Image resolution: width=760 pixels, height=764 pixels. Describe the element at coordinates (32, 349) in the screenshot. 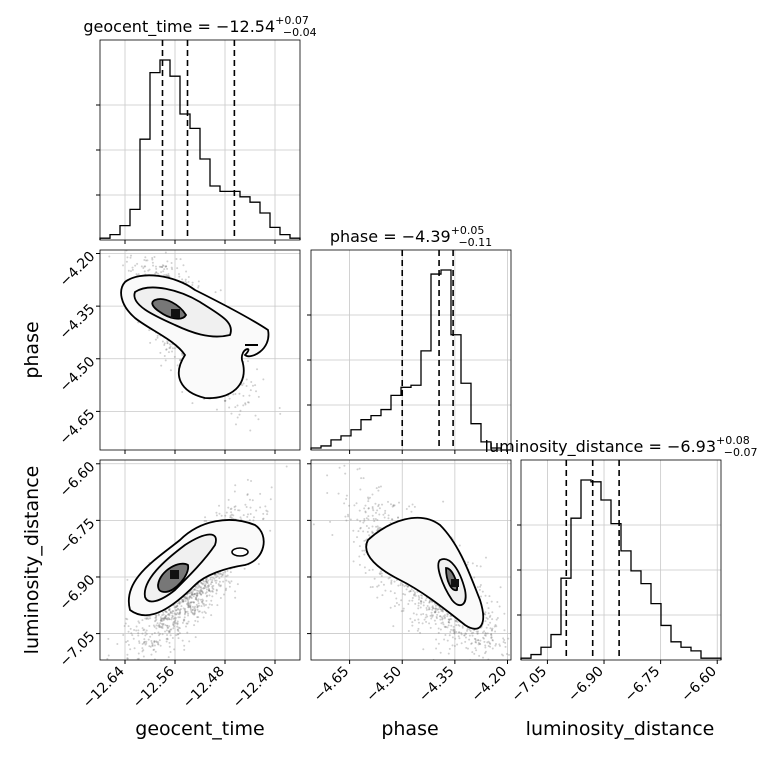

I see `y-axis-label-phase: phase` at that location.